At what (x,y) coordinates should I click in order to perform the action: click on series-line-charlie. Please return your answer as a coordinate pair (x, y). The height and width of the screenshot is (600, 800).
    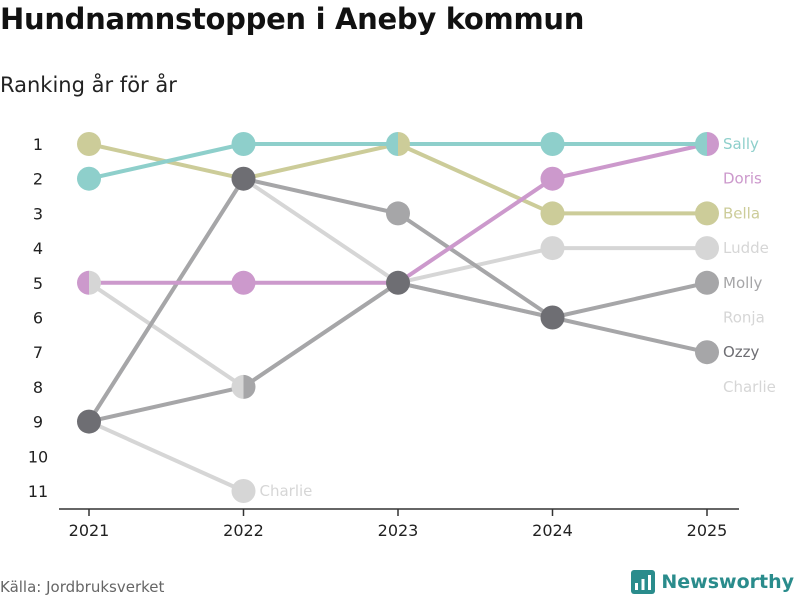
    Looking at the image, I should click on (166, 456).